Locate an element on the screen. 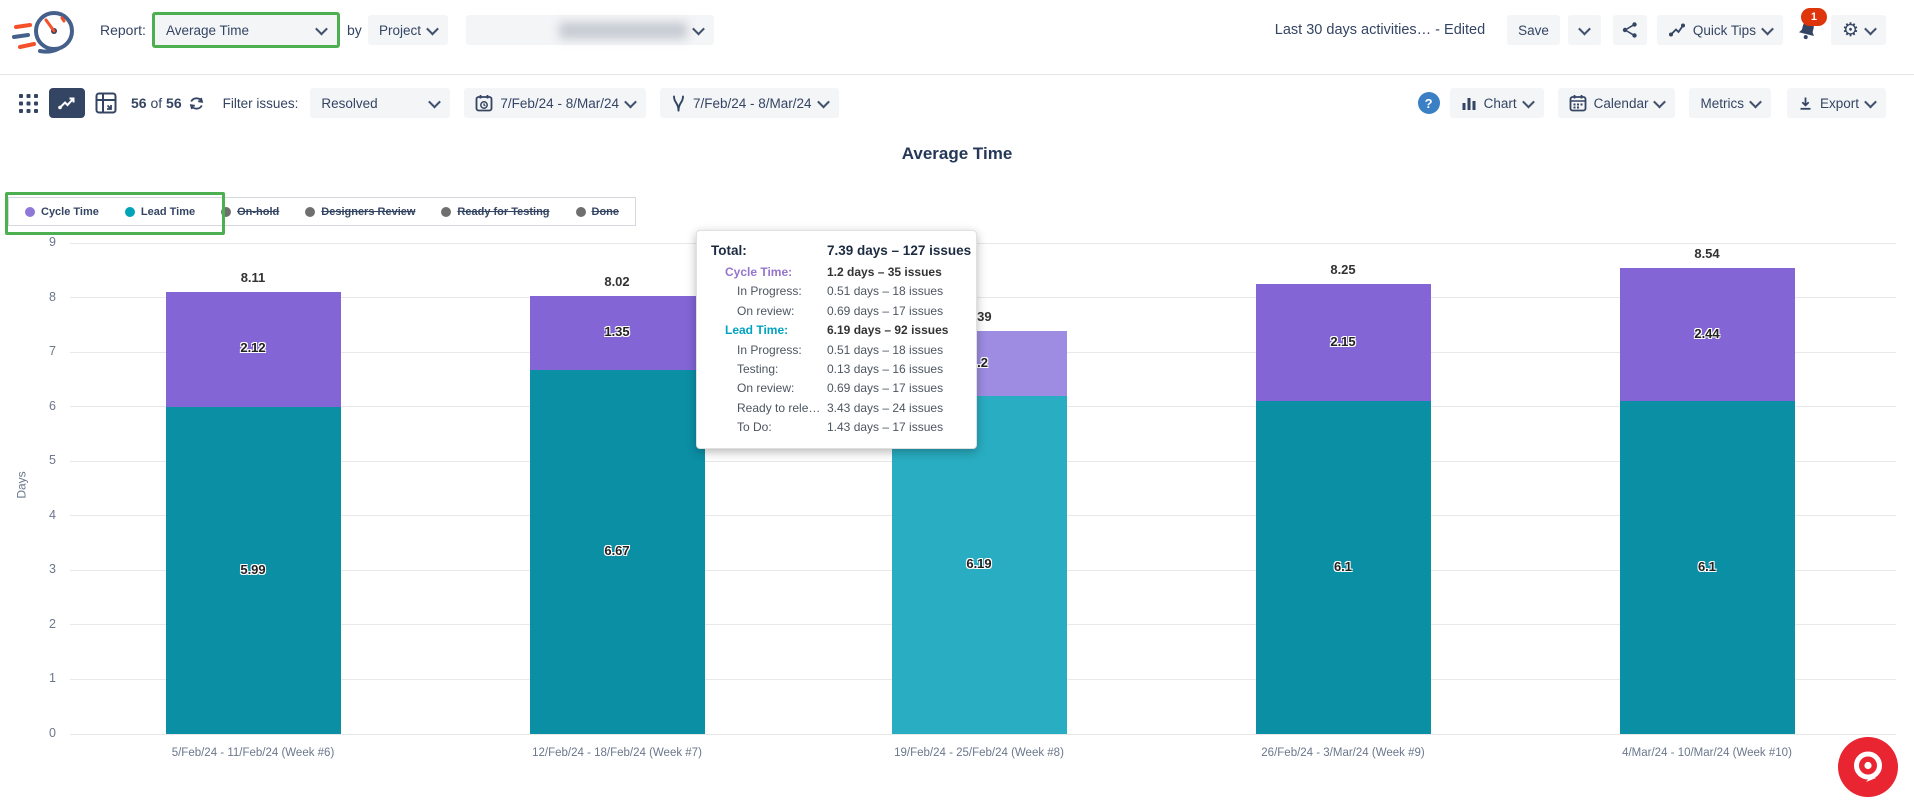 Image resolution: width=1914 pixels, height=806 pixels. lead-time-value-label: 5.99 is located at coordinates (253, 569).